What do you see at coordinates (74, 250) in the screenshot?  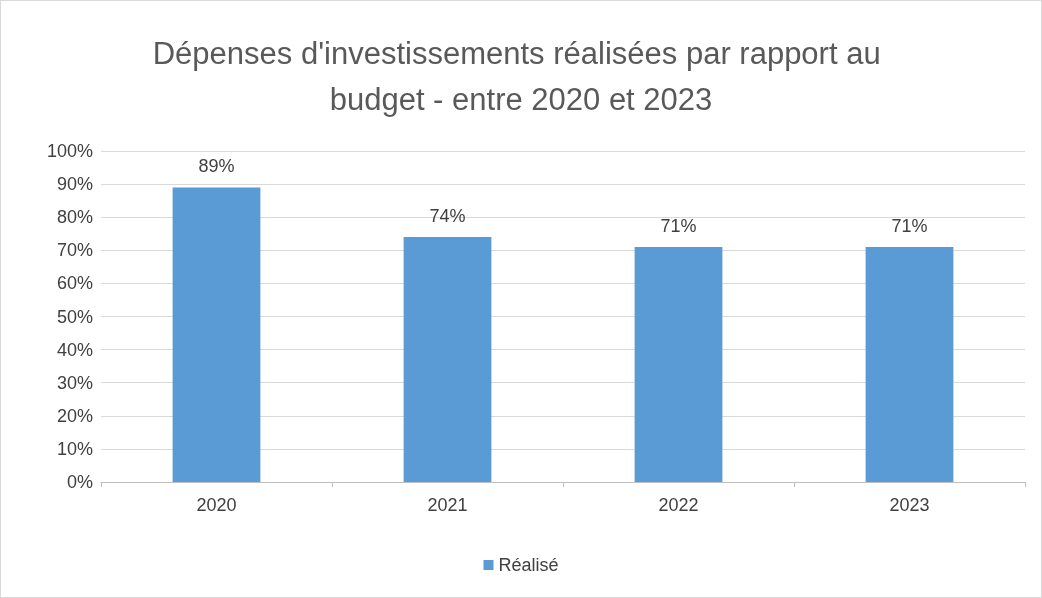 I see `y-tick-label: 70%` at bounding box center [74, 250].